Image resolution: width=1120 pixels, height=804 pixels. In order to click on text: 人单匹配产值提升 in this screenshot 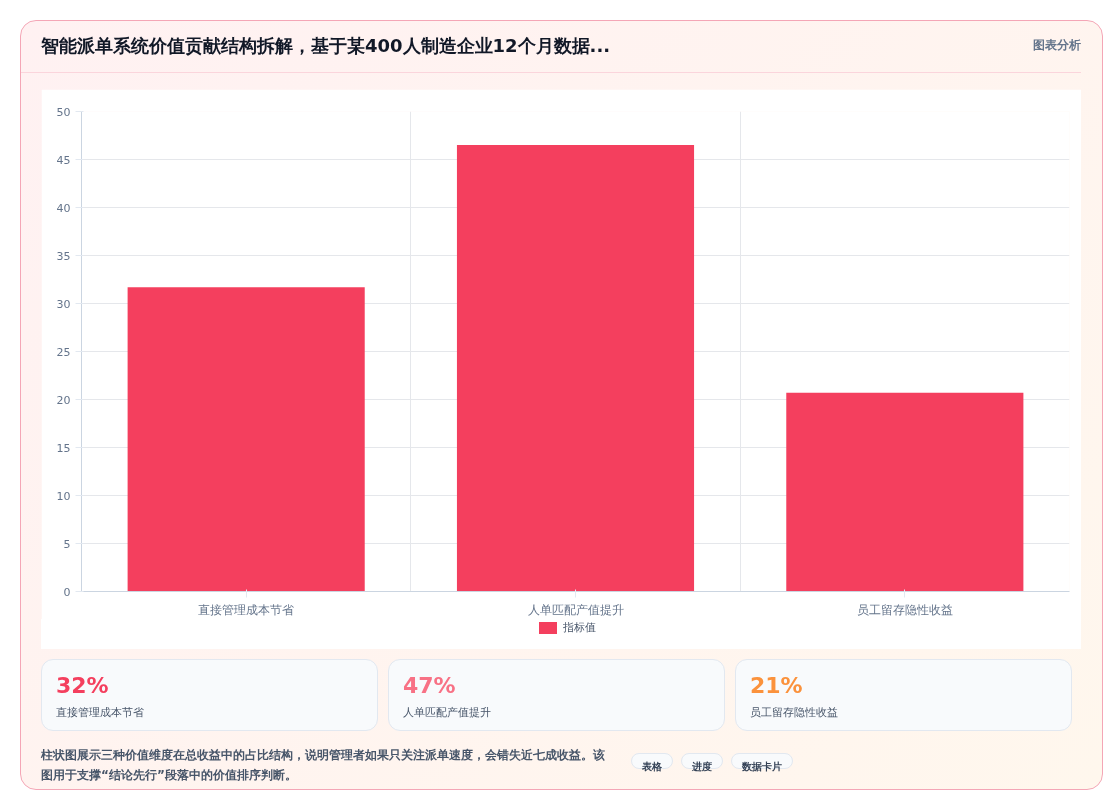, I will do `click(447, 713)`.